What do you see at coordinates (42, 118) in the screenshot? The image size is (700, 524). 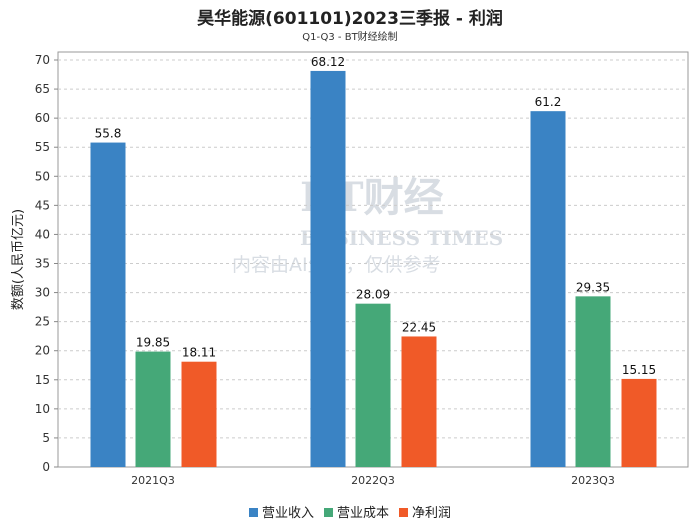 I see `y-tick-label: 60` at bounding box center [42, 118].